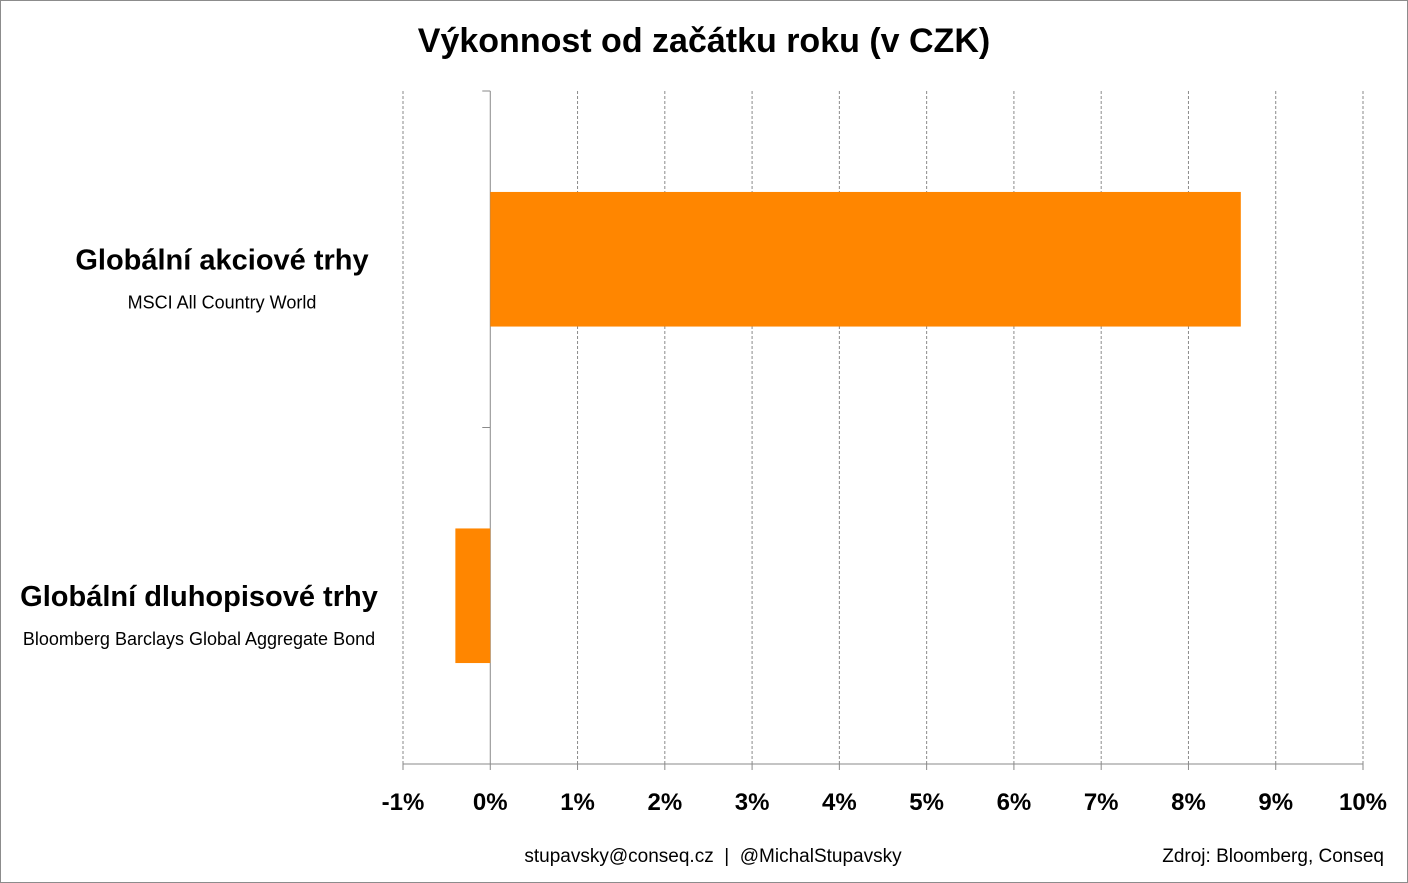  Describe the element at coordinates (490, 802) in the screenshot. I see `x-tick-label: 0%` at that location.